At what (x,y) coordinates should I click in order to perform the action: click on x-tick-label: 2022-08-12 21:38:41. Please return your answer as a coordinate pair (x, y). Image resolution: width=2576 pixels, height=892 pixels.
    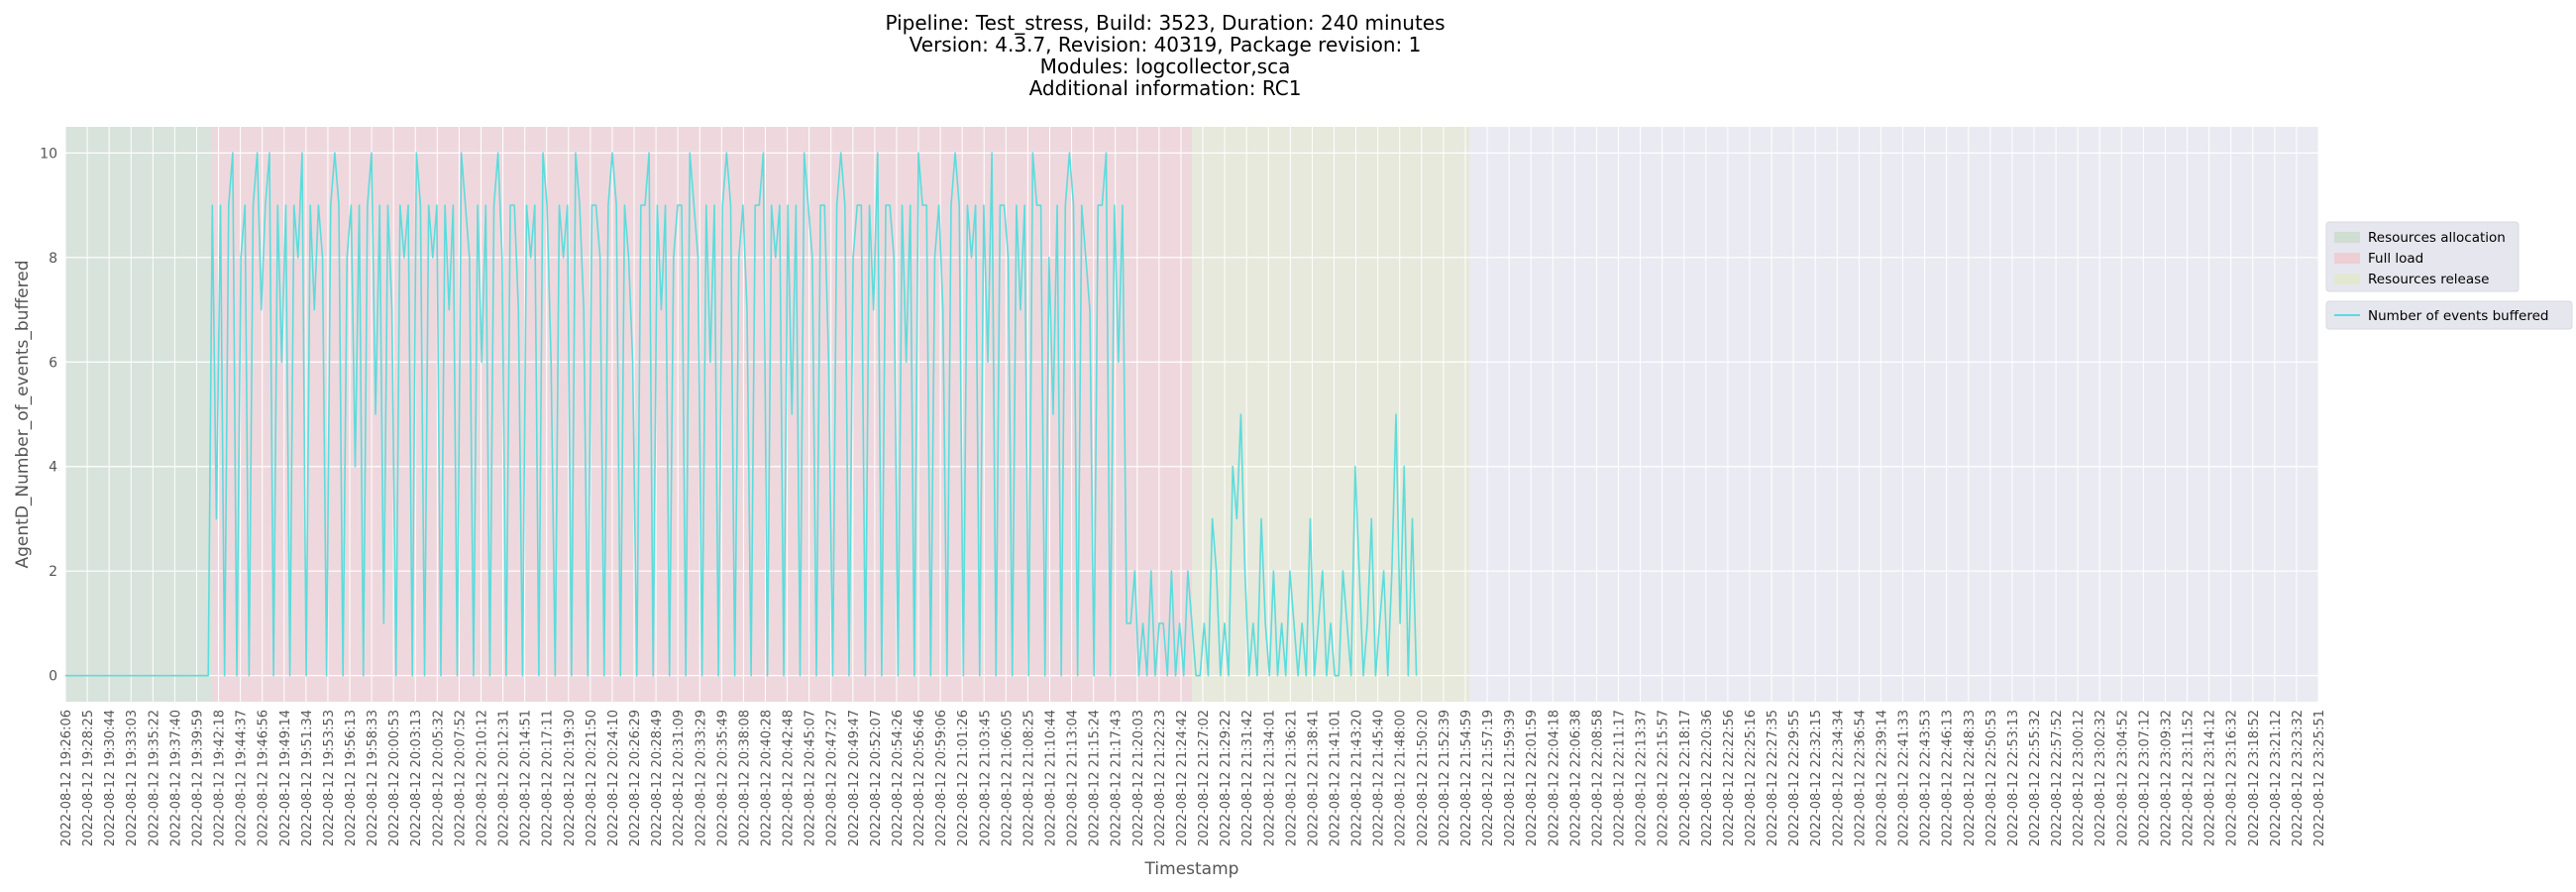
    Looking at the image, I should click on (1313, 778).